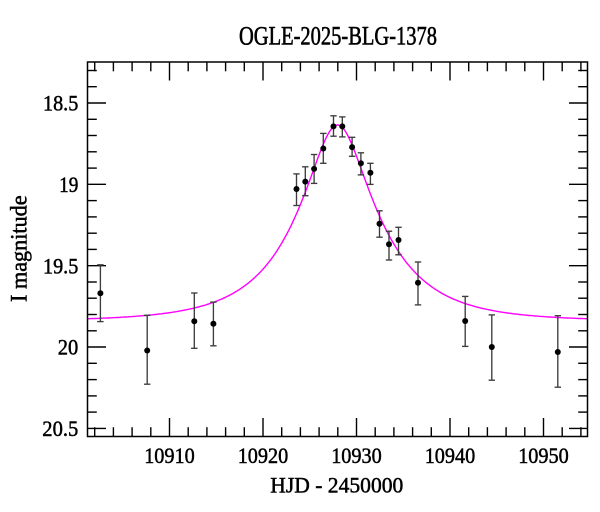  I want to click on svg-text: 19.5, so click(60, 265).